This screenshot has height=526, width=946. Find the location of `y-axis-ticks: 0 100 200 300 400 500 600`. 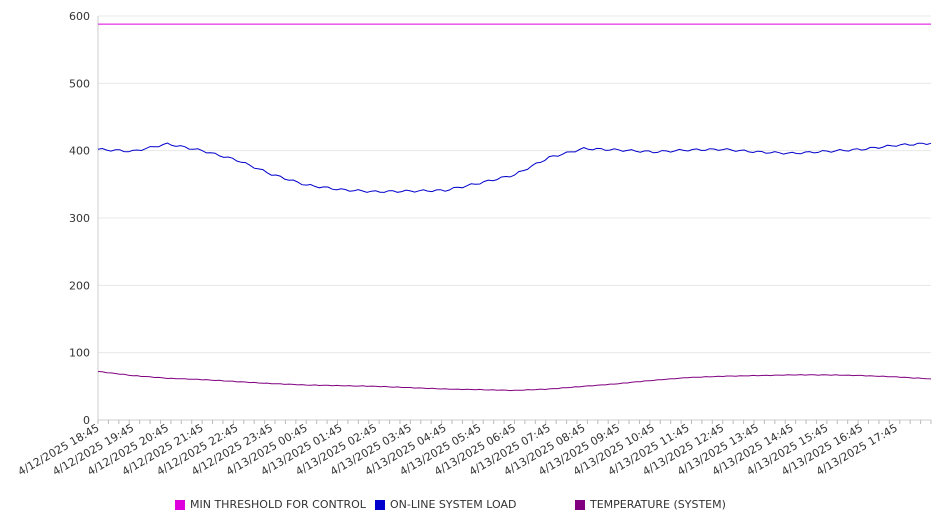

y-axis-ticks: 0 100 200 300 400 500 600 is located at coordinates (79, 218).